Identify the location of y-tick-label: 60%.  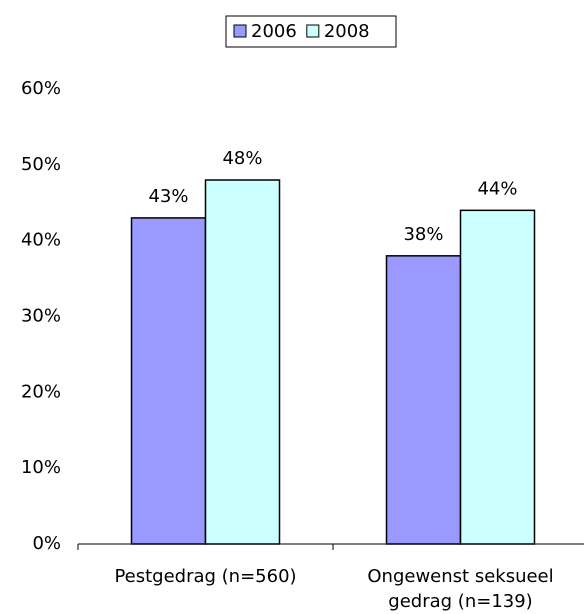
(41, 88).